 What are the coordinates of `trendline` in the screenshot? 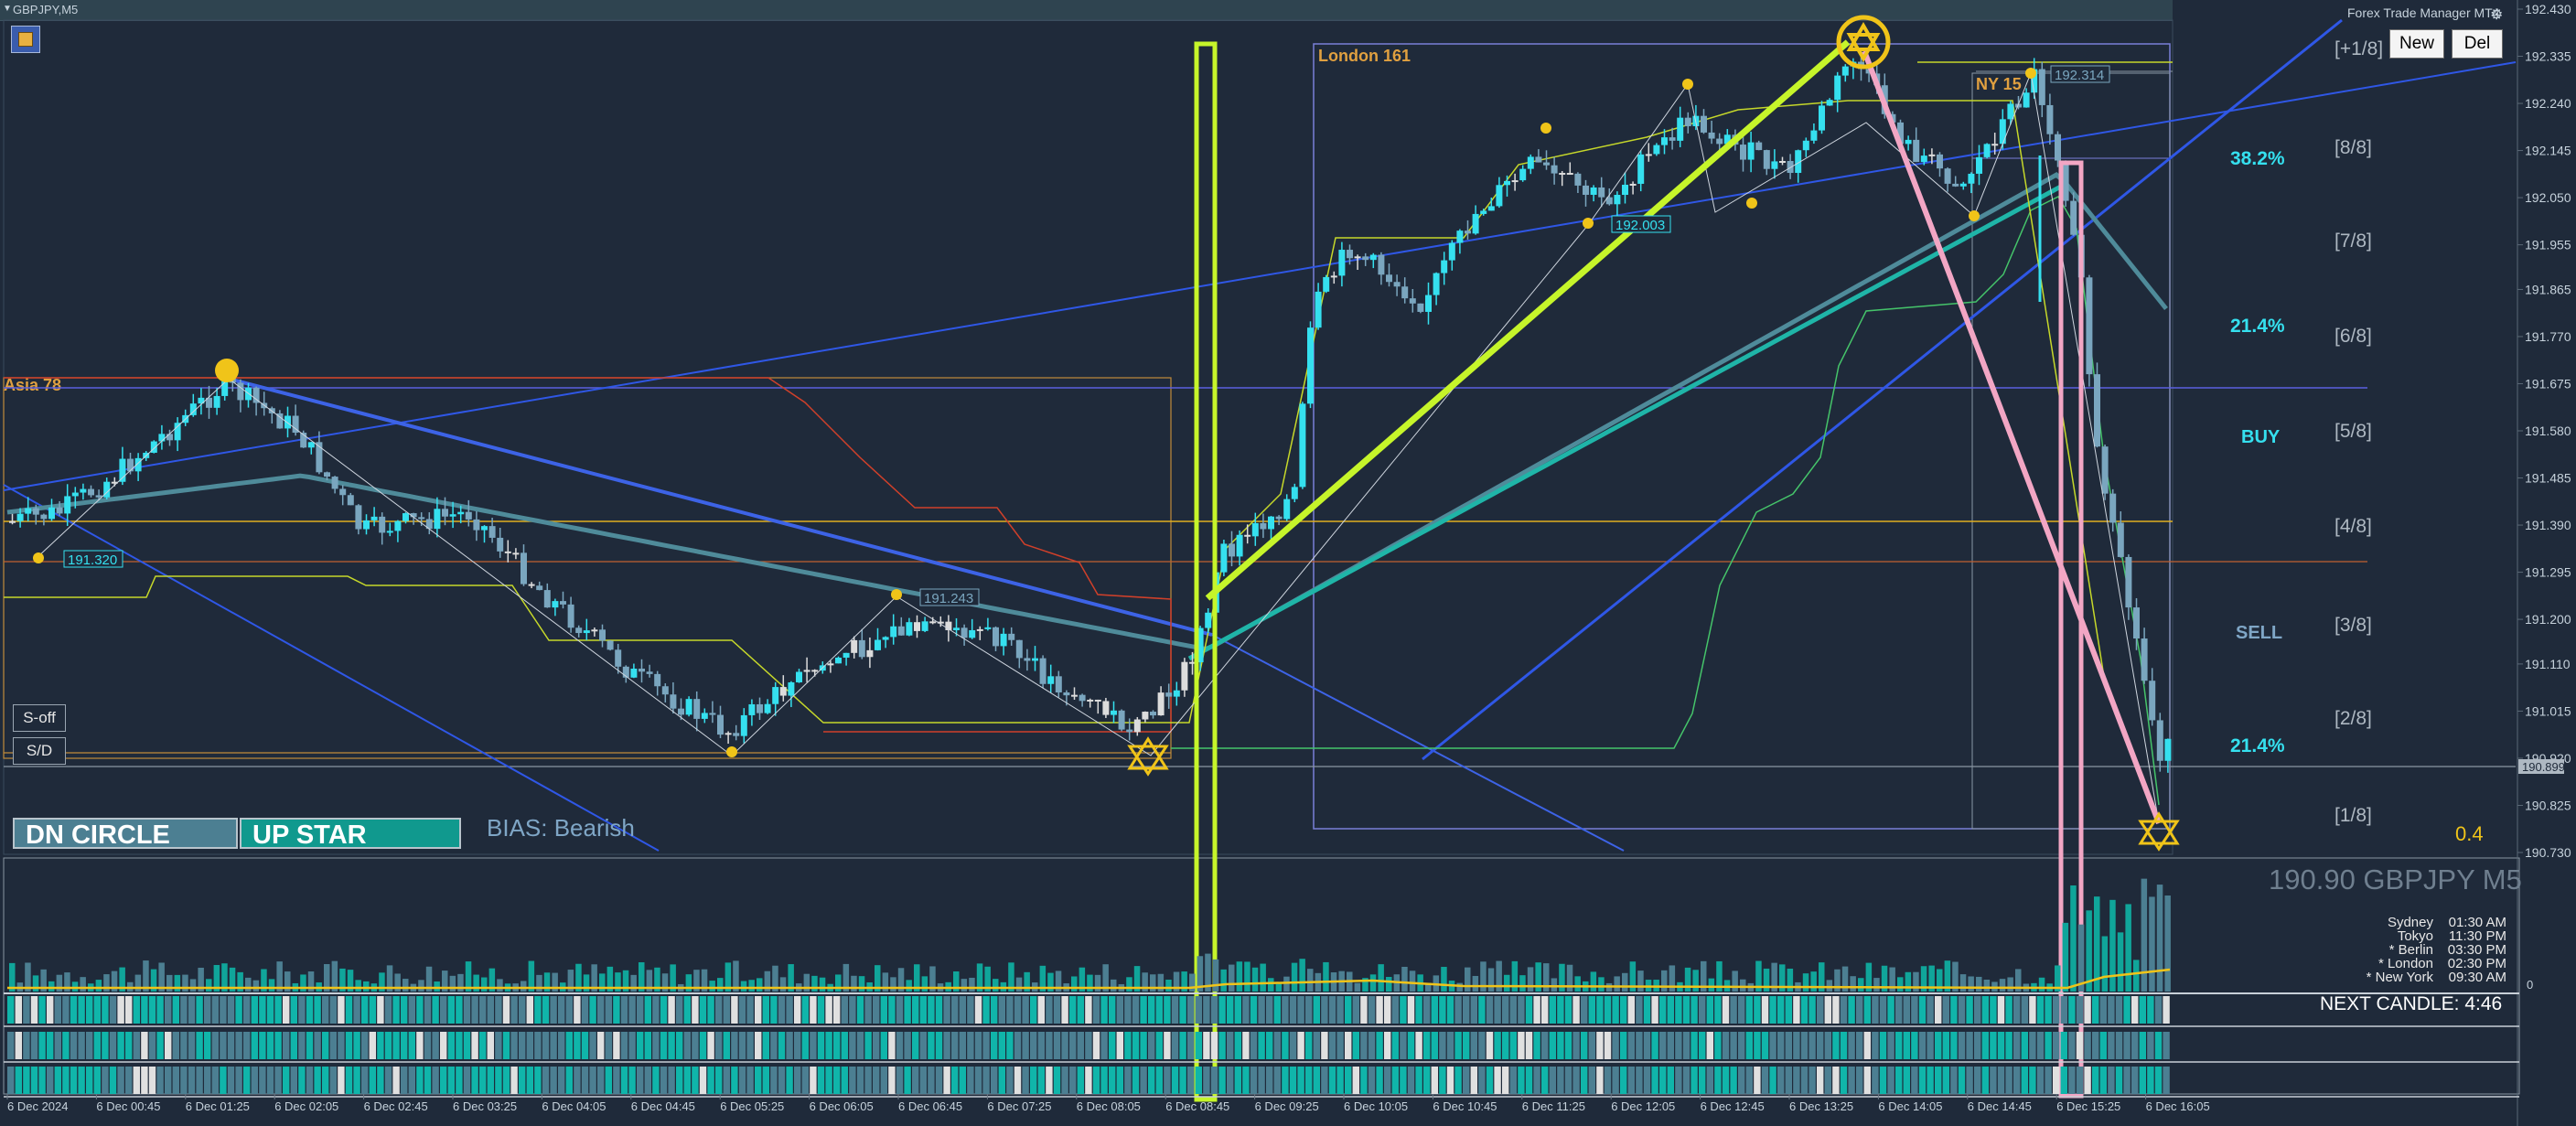 It's located at (721, 507).